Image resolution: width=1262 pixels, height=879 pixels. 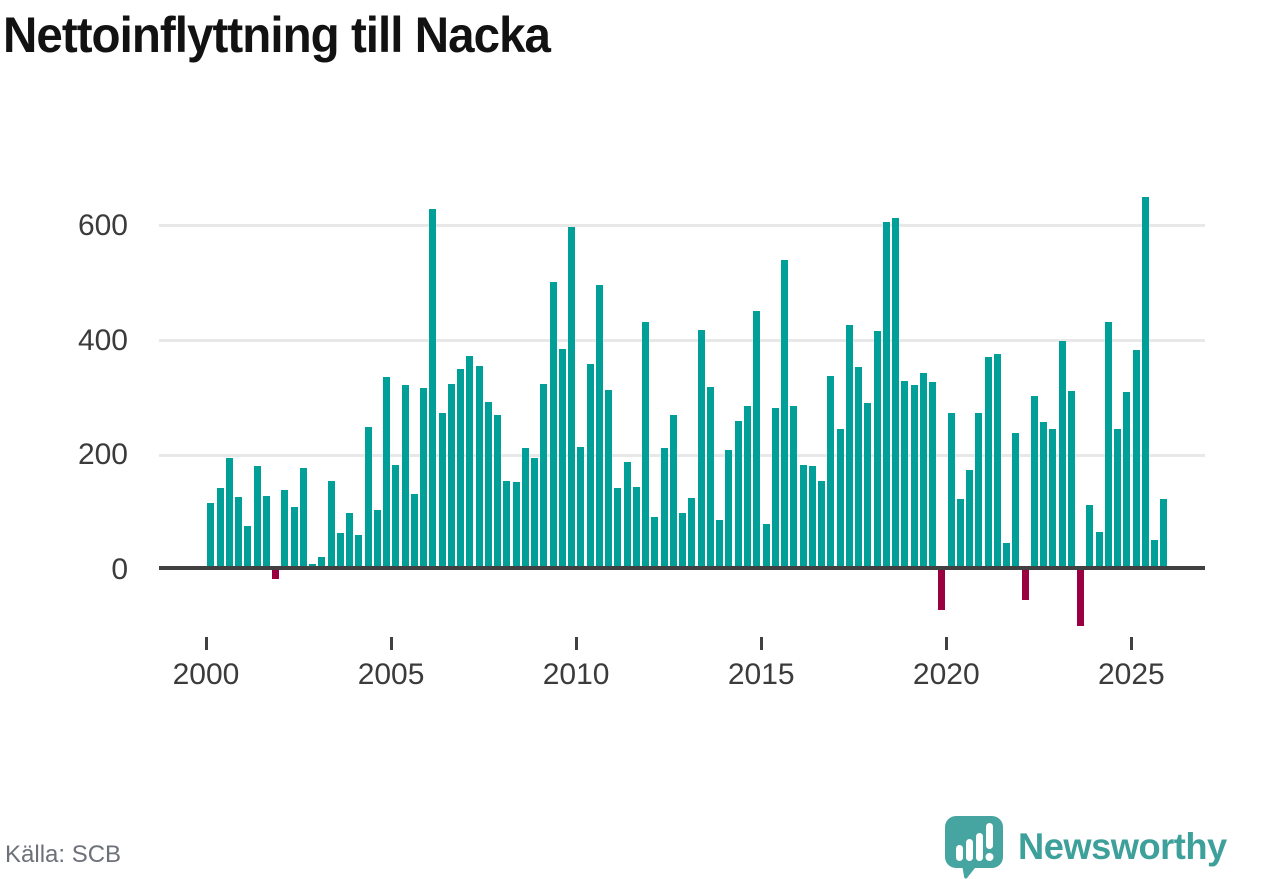 I want to click on bar-2024-q1, so click(x=1099, y=550).